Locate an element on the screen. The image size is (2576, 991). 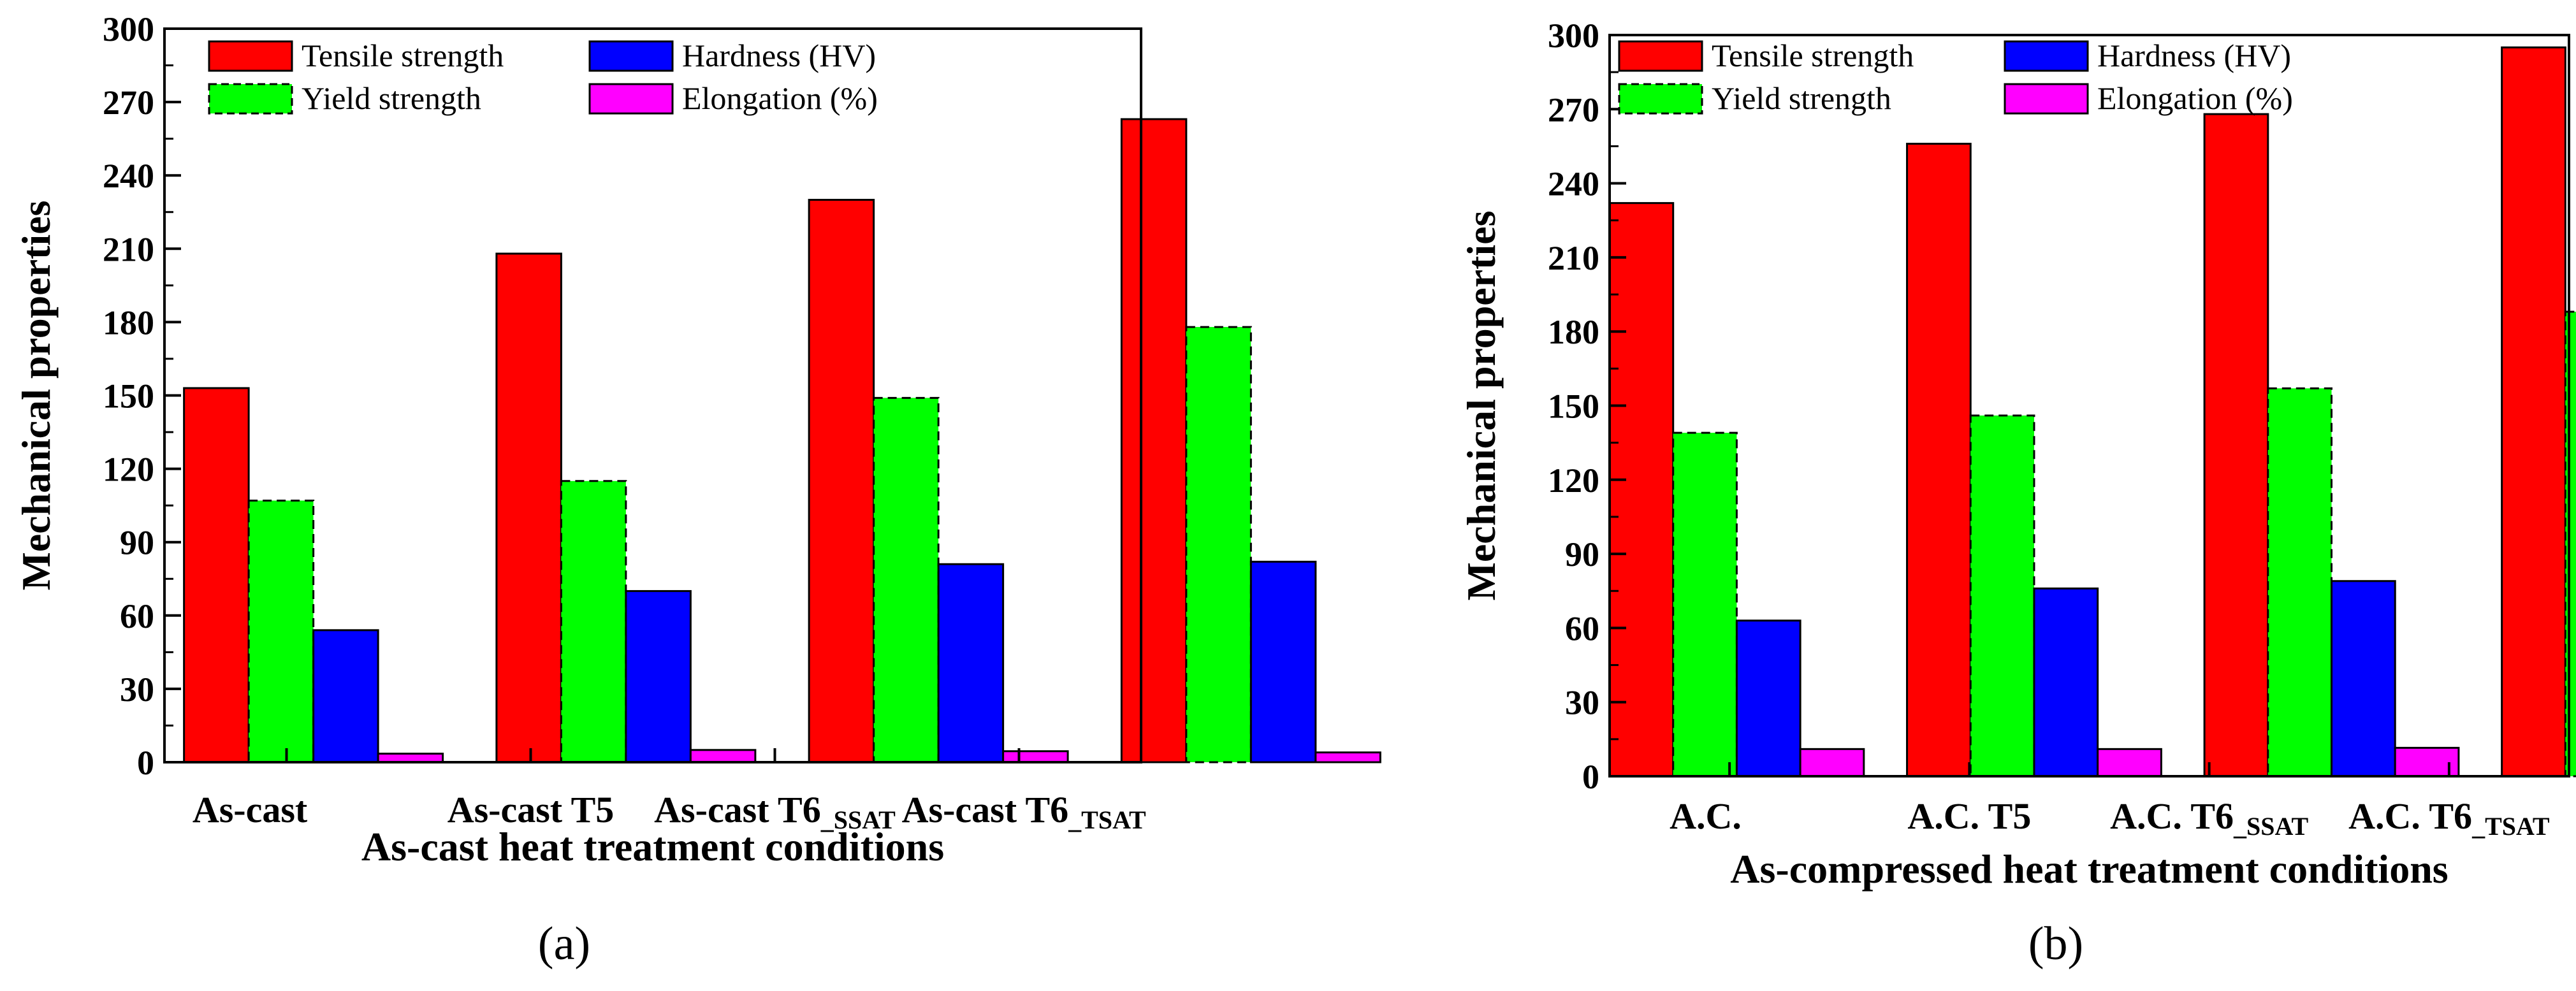
x-tick-label: A.C. T6_TSAT is located at coordinates (2449, 818).